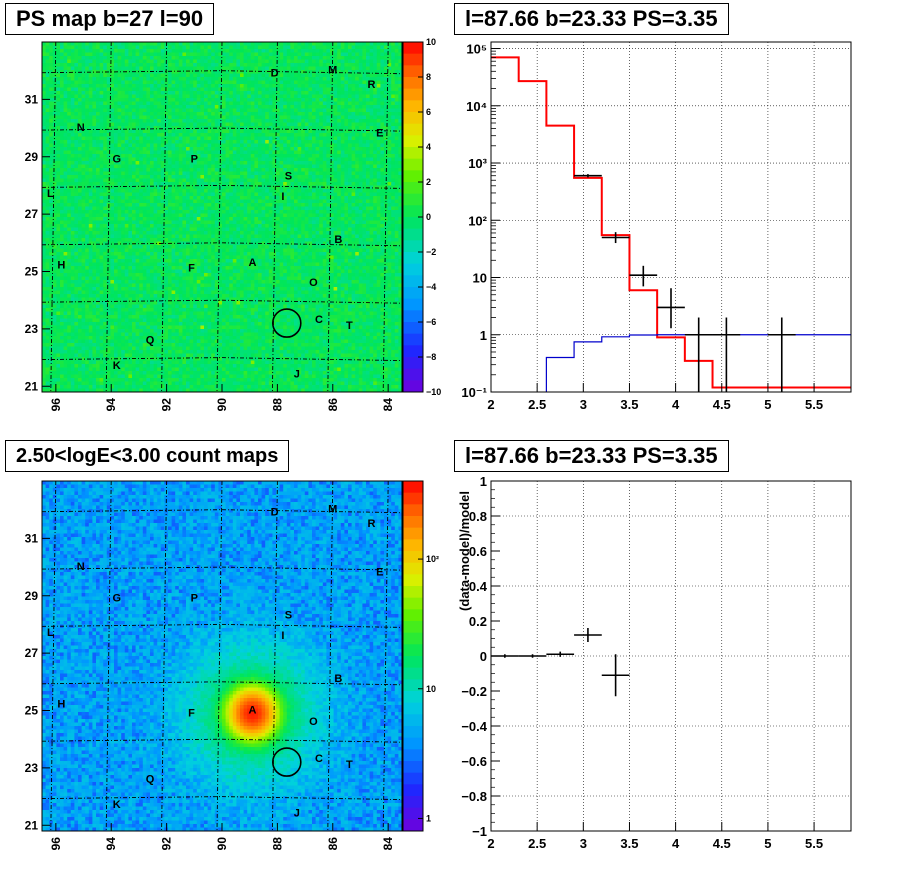 This screenshot has width=898, height=880. Describe the element at coordinates (767, 843) in the screenshot. I see `x-tick-label: 5` at that location.